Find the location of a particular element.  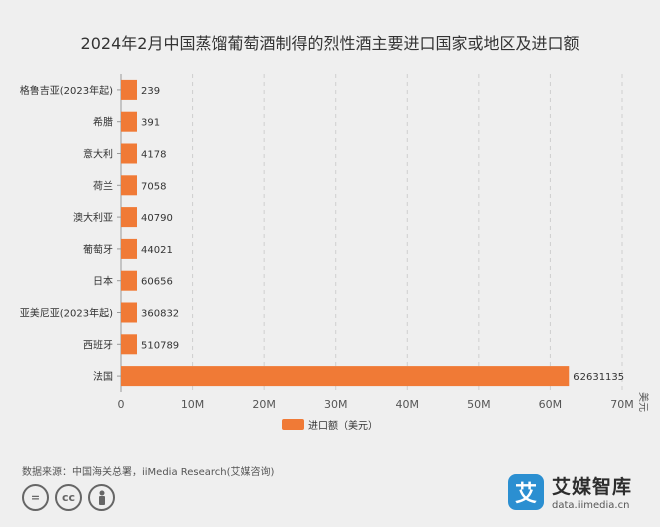

attribution-icon is located at coordinates (101, 497).